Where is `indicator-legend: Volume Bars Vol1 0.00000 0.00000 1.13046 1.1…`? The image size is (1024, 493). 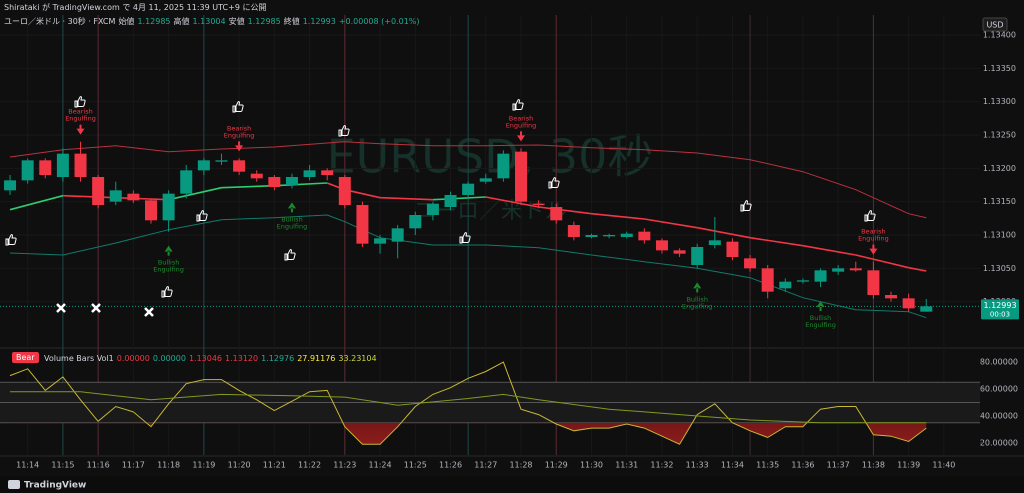
indicator-legend: Volume Bars Vol1 0.00000 0.00000 1.13046 1.1… is located at coordinates (212, 358).